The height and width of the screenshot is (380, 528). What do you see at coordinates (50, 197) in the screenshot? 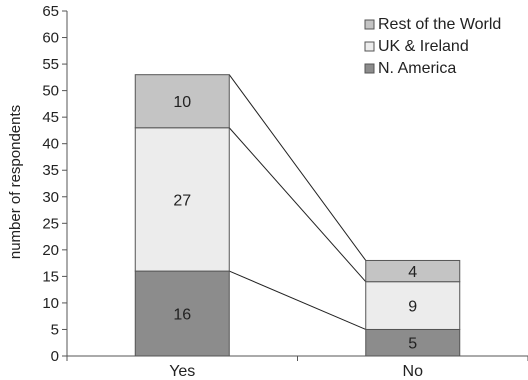
I see `y-tick-label: 30` at bounding box center [50, 197].